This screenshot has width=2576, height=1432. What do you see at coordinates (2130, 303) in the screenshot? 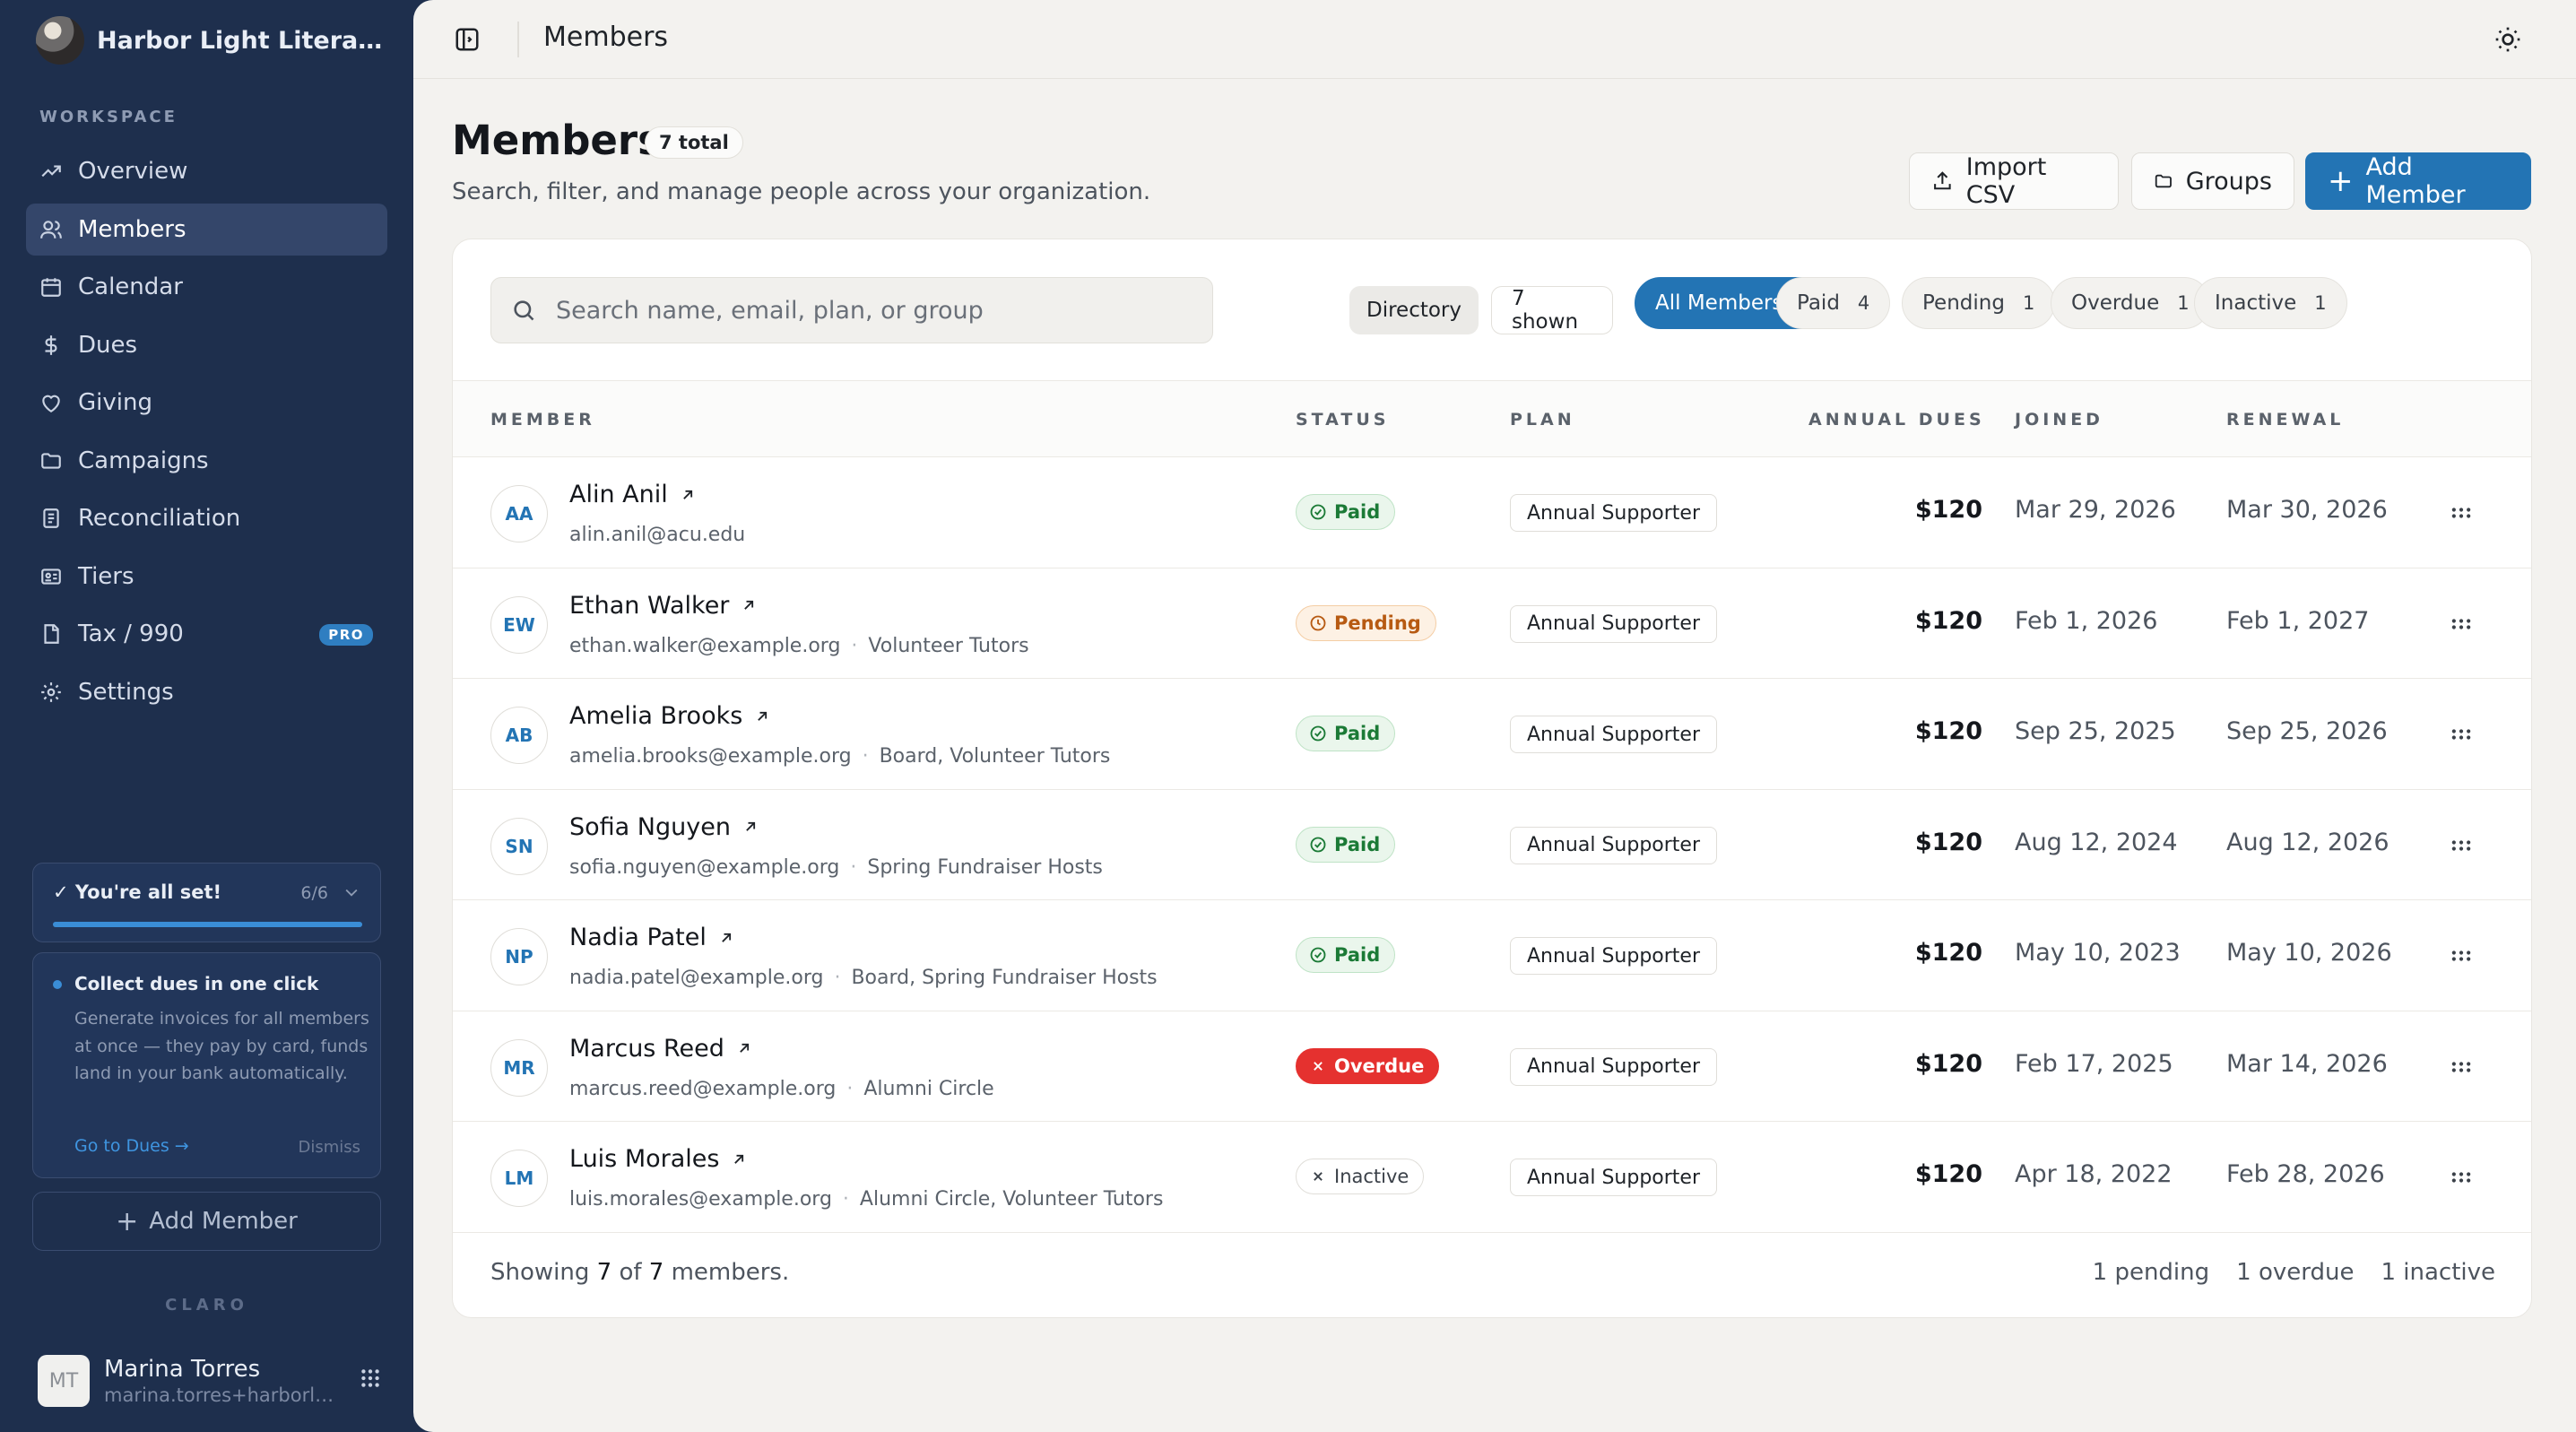
I see `filter-overdue: Overdue 1` at bounding box center [2130, 303].